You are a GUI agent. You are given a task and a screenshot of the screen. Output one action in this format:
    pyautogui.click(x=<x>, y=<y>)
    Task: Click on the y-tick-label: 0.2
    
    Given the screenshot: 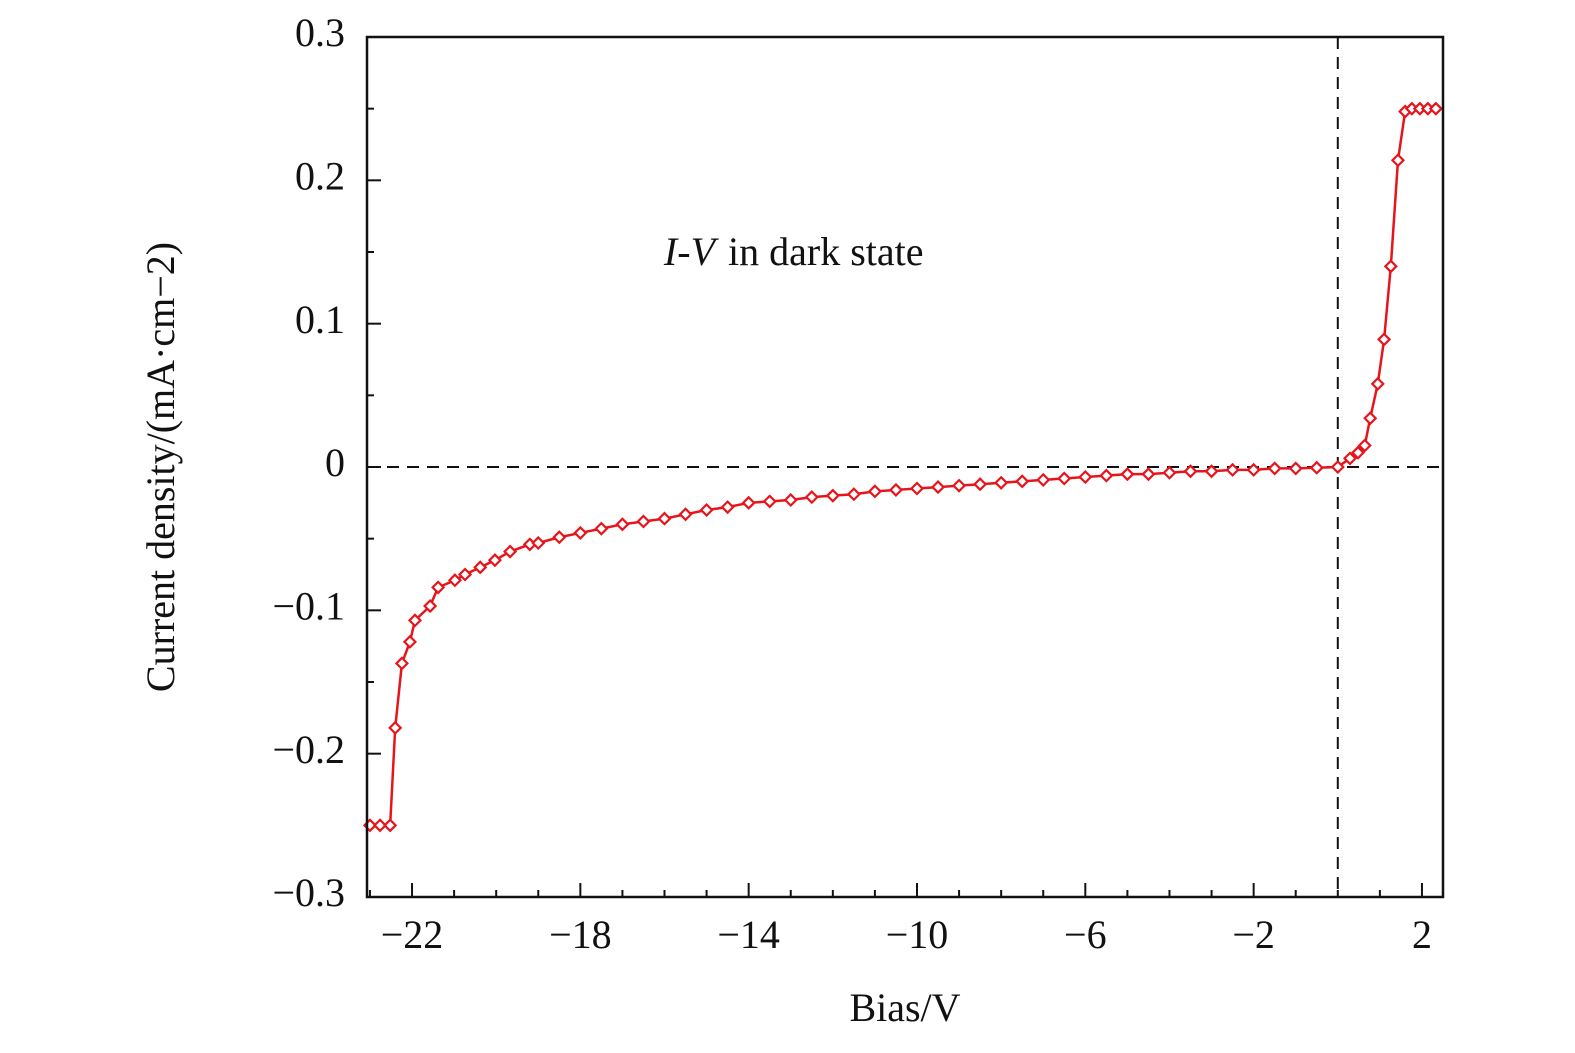 What is the action you would take?
    pyautogui.click(x=320, y=176)
    